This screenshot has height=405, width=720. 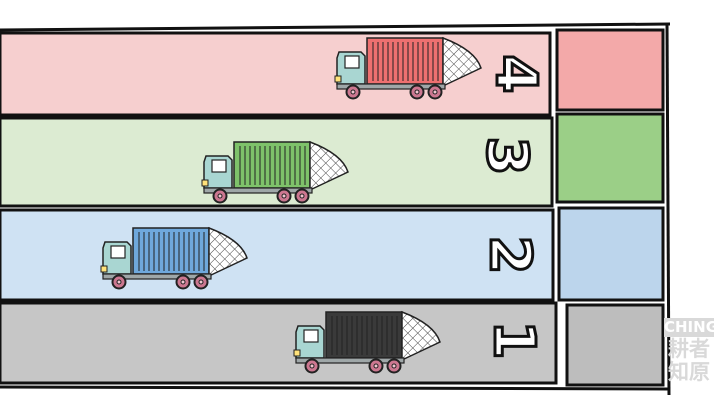 I want to click on lane-3-number: 3, so click(x=506, y=156).